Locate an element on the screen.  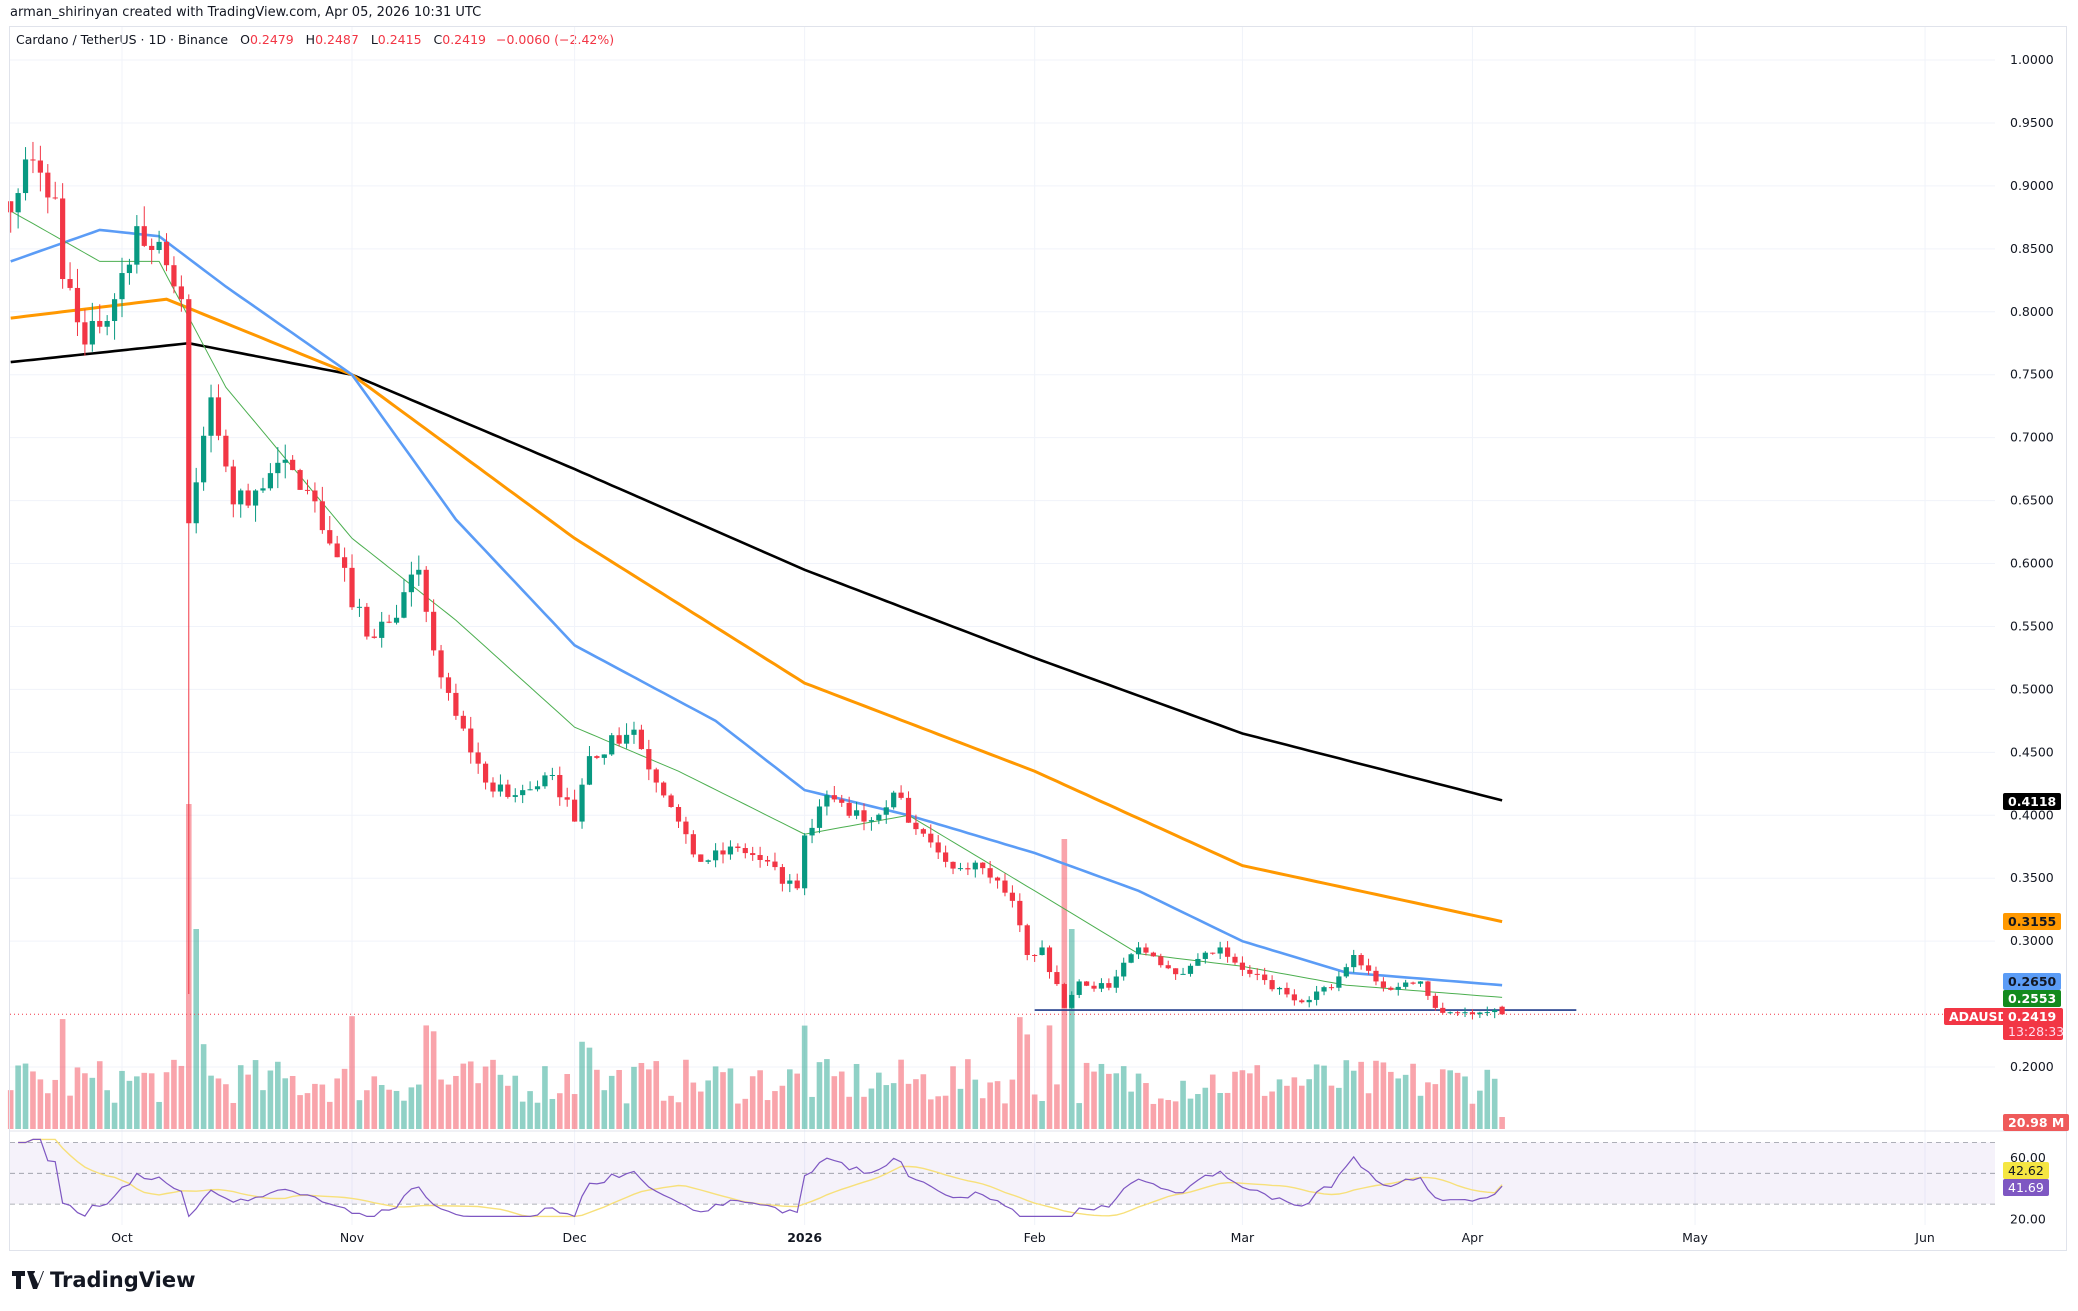
low-label: L is located at coordinates (374, 39).